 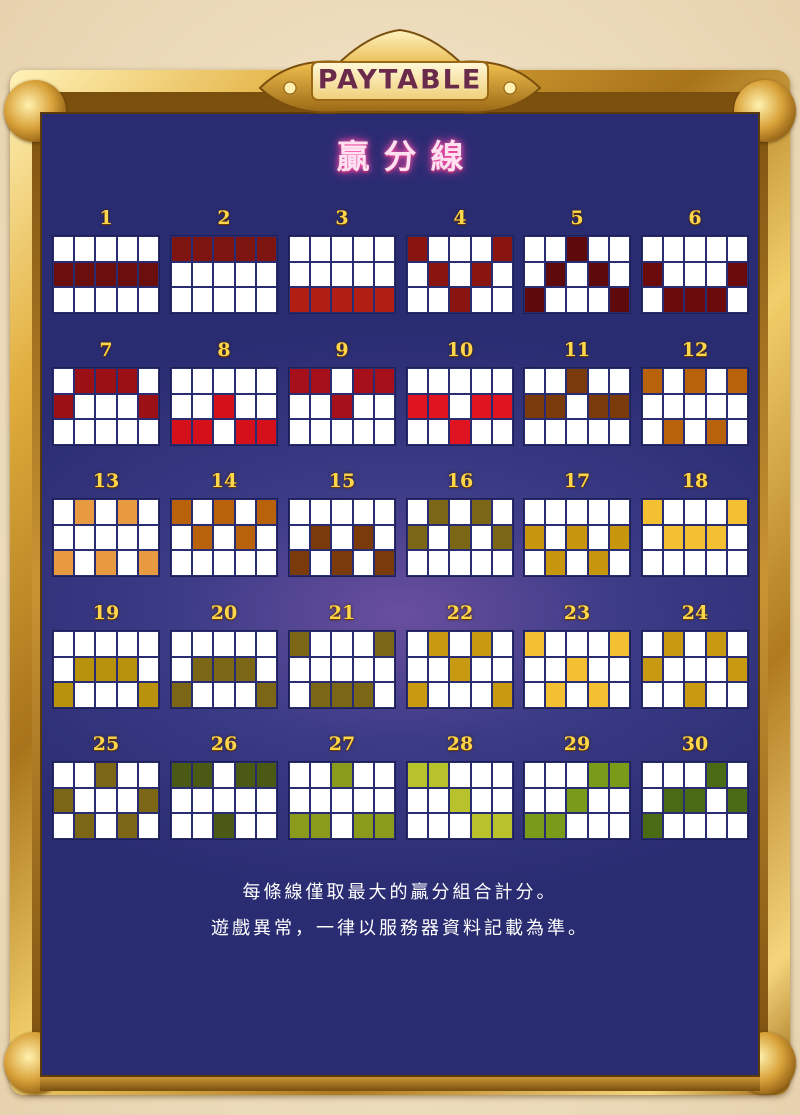 I want to click on payline-number: 20, so click(x=224, y=613).